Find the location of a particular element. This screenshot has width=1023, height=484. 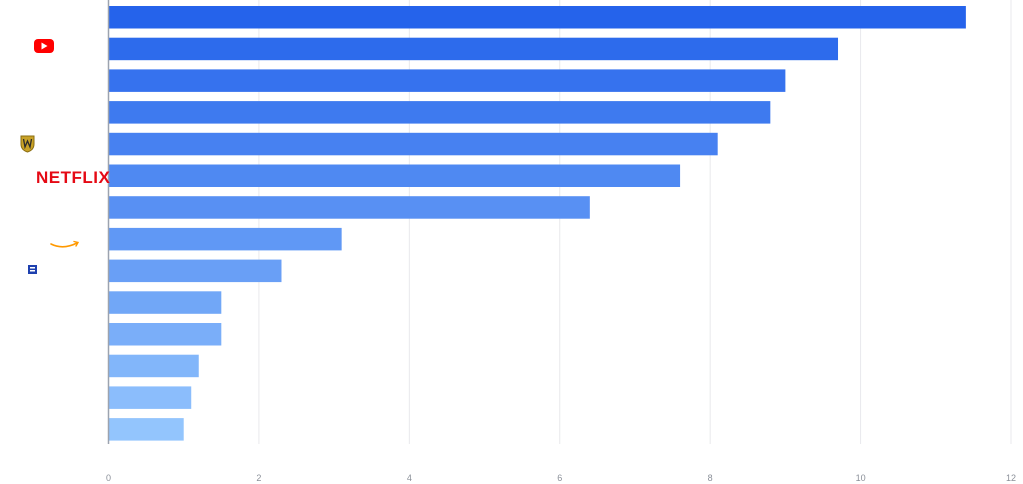

x-tick-label: 10 is located at coordinates (861, 478).